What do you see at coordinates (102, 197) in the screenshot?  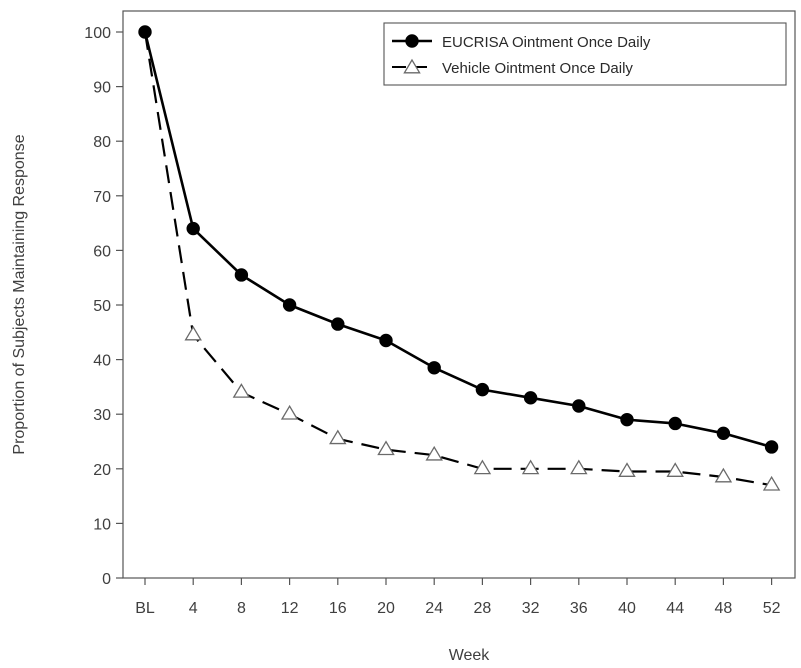 I see `y-tick-label: 70` at bounding box center [102, 197].